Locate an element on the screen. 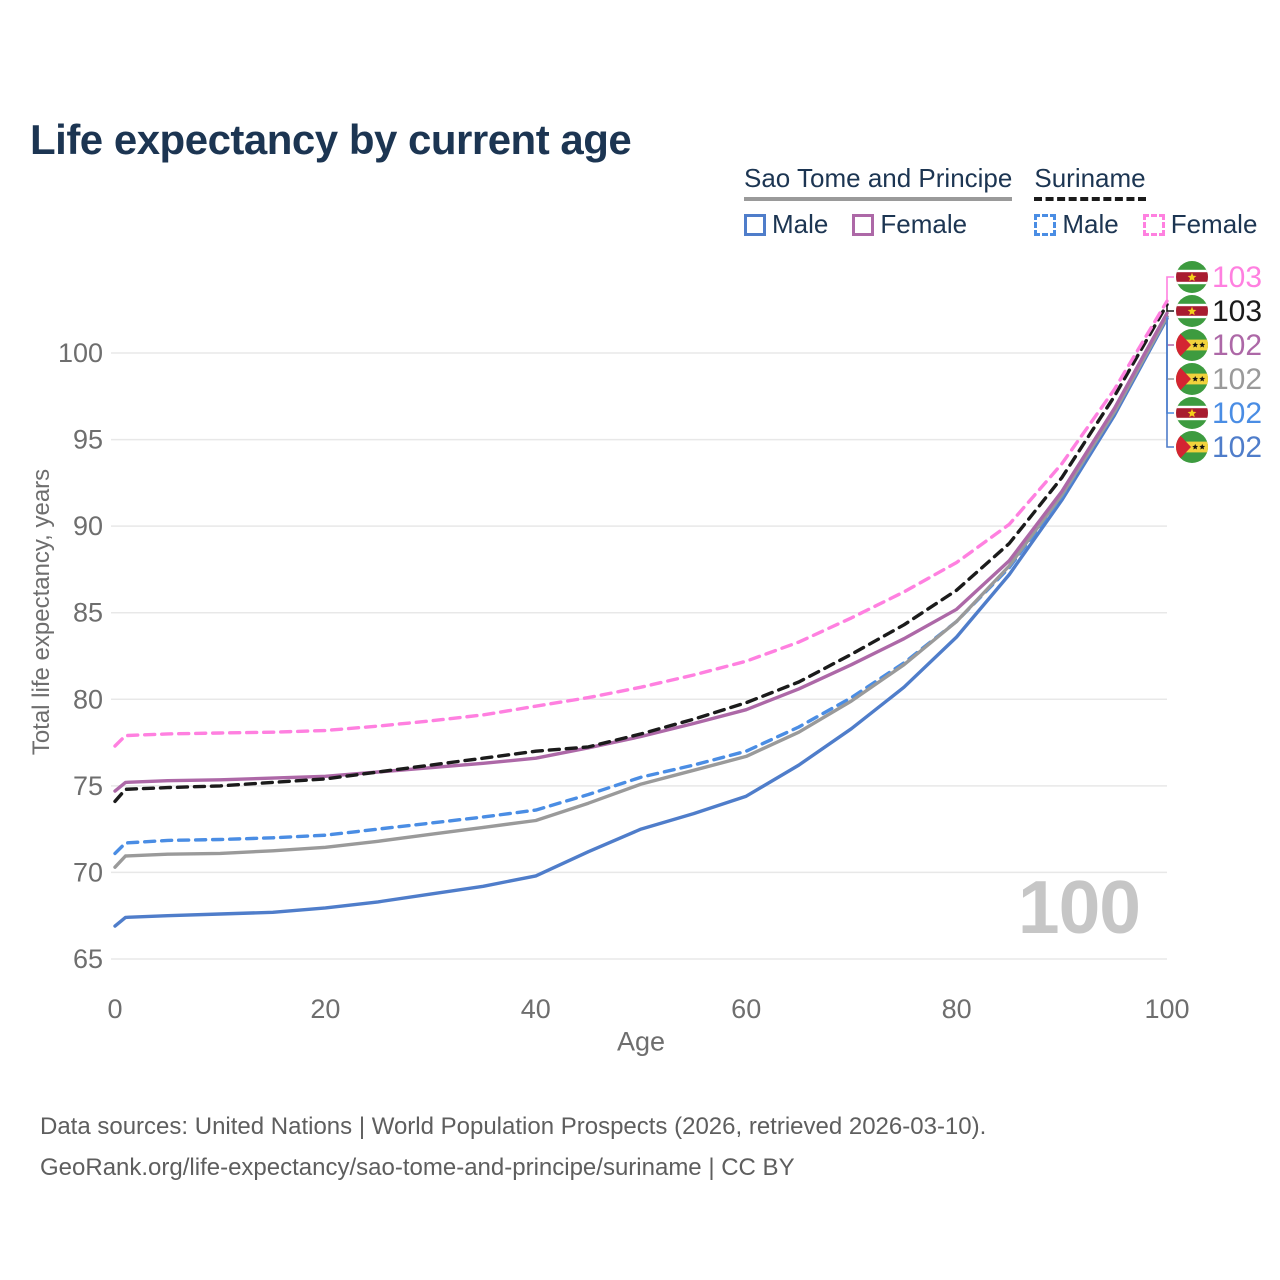 The width and height of the screenshot is (1280, 1280). y-tick-label: 75 is located at coordinates (88, 786).